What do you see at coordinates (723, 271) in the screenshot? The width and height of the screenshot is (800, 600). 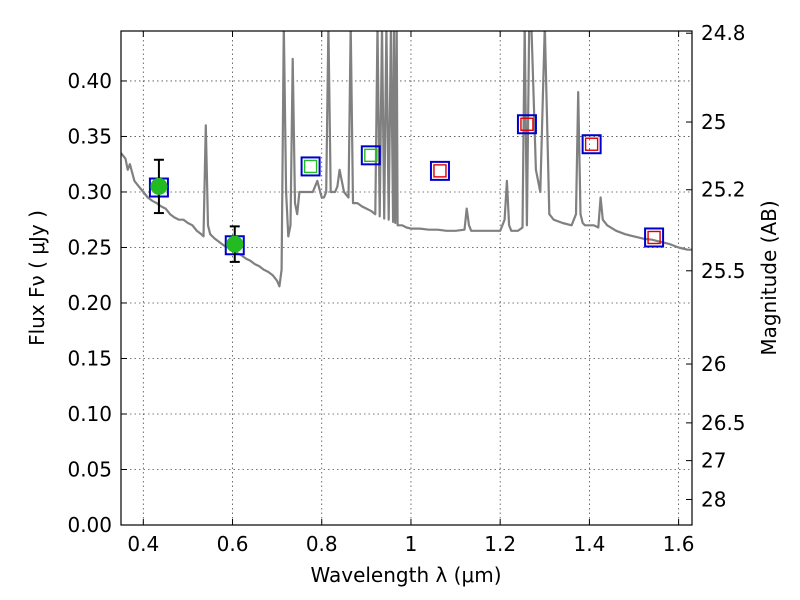 I see `y2-tick-label: 25.5` at bounding box center [723, 271].